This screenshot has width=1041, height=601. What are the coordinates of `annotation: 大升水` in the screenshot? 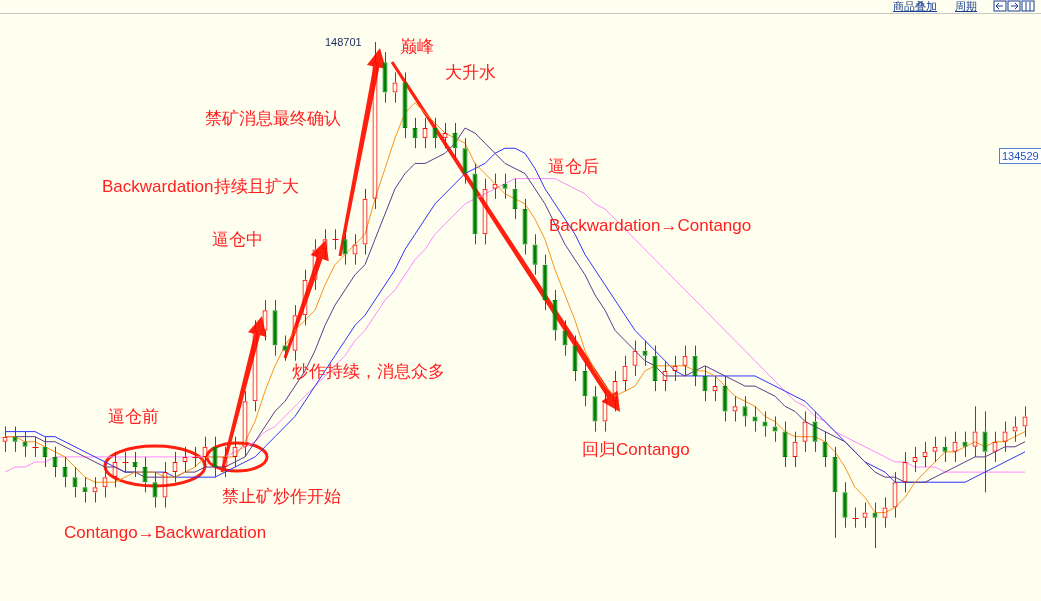 It's located at (470, 73).